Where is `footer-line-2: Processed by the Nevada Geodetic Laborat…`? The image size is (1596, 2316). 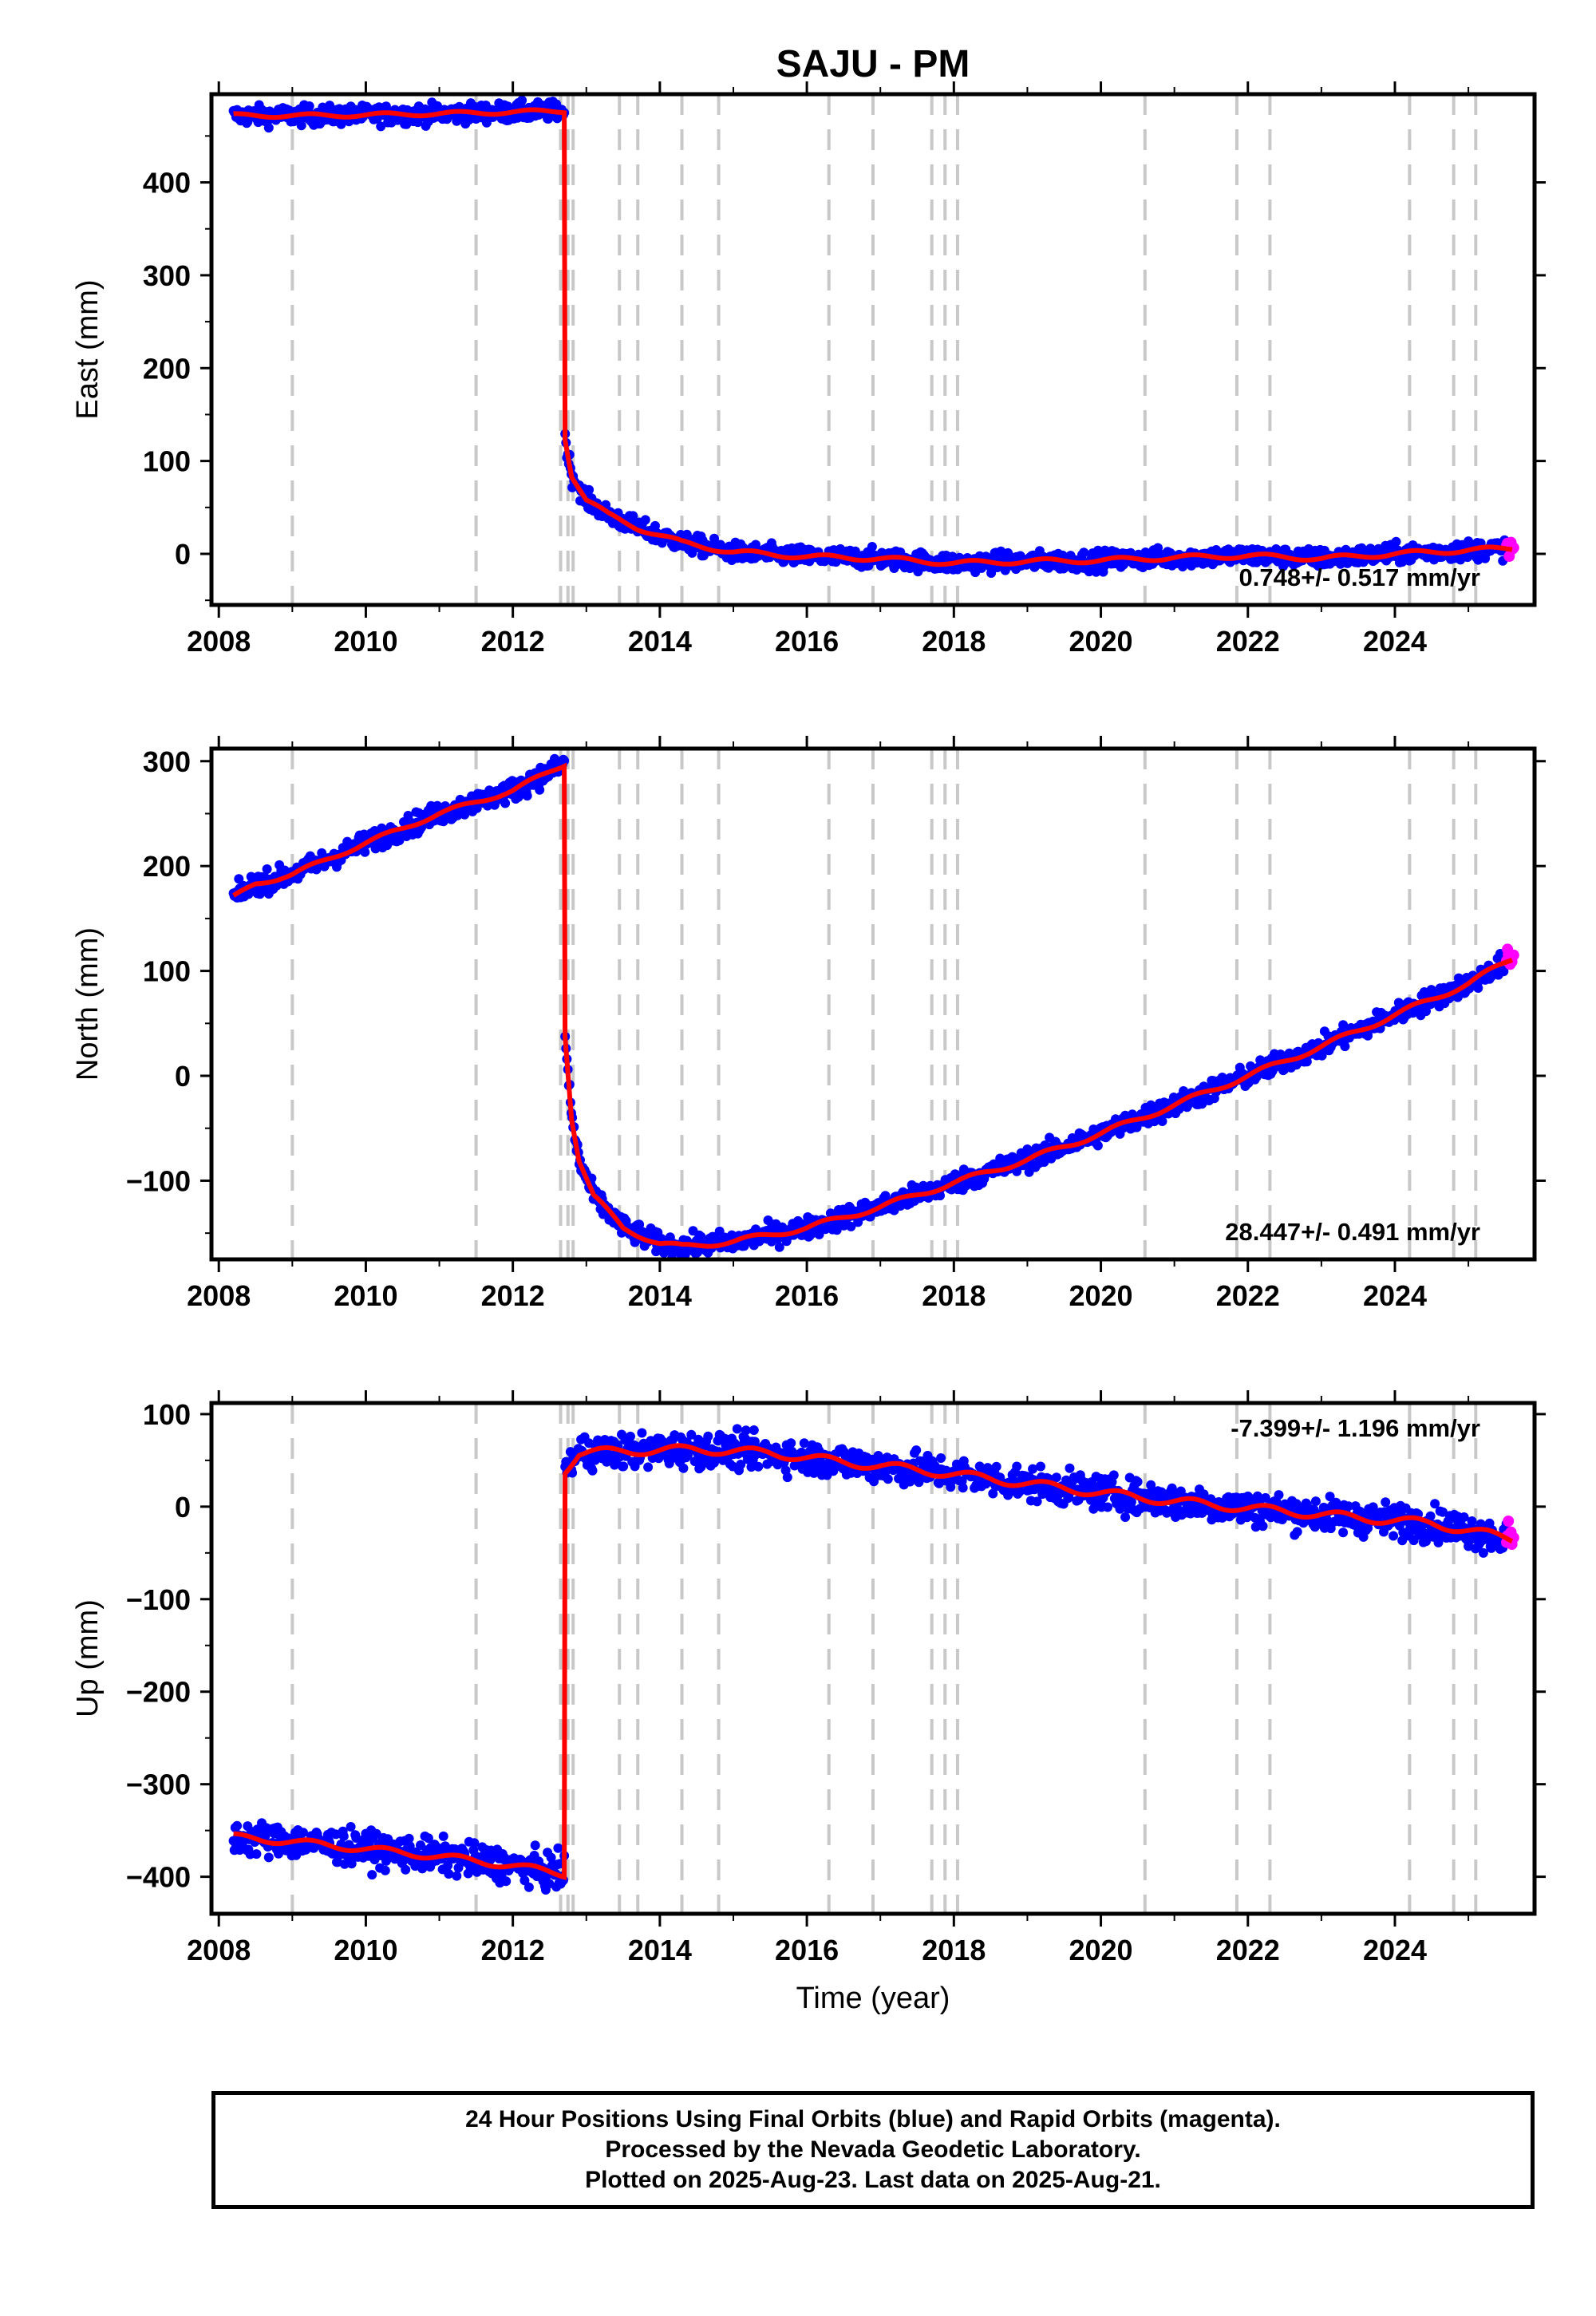
footer-line-2: Processed by the Nevada Geodetic Laborat… is located at coordinates (873, 2149).